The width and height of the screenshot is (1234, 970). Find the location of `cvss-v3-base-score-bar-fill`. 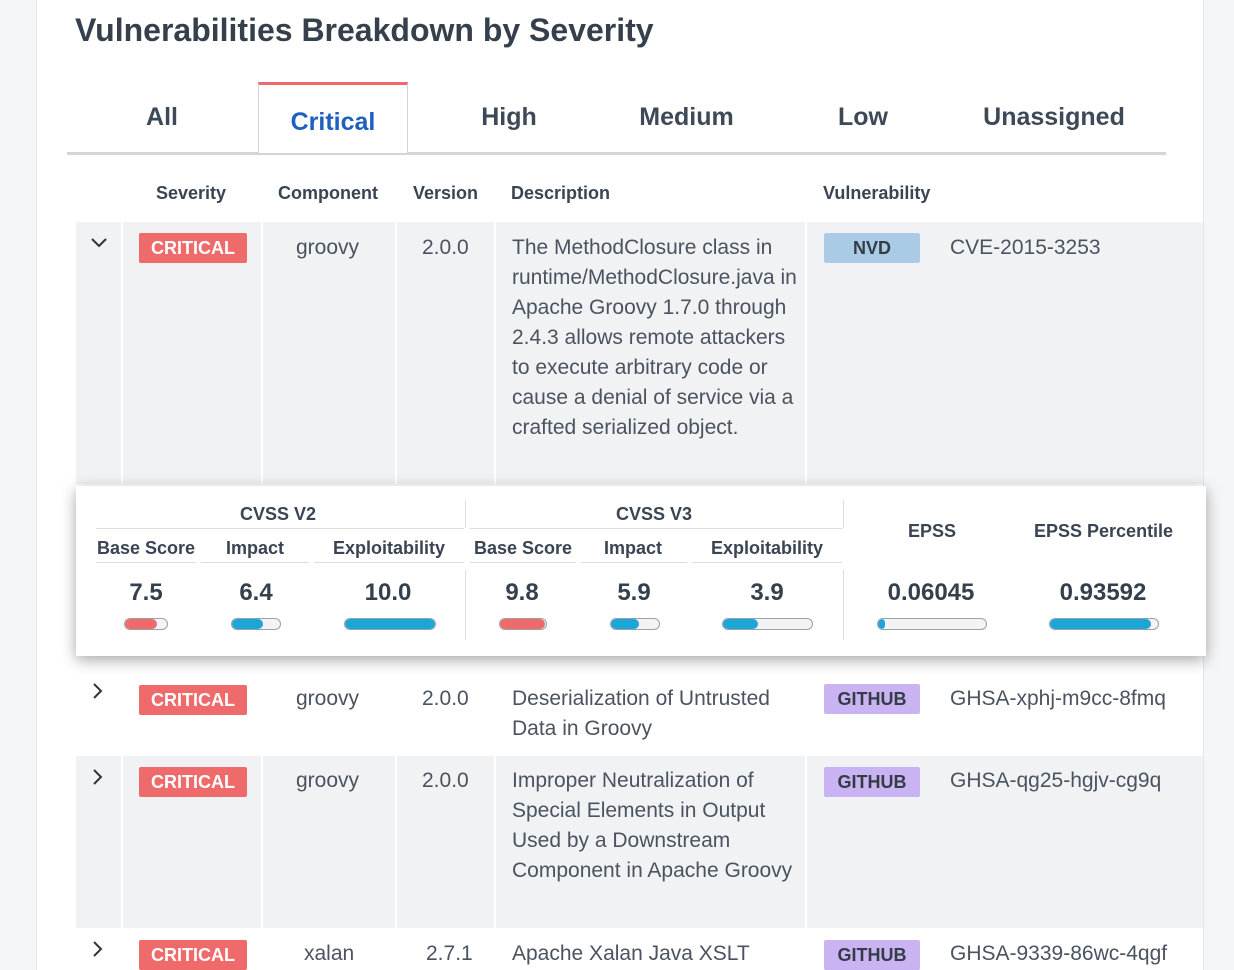

cvss-v3-base-score-bar-fill is located at coordinates (523, 624).